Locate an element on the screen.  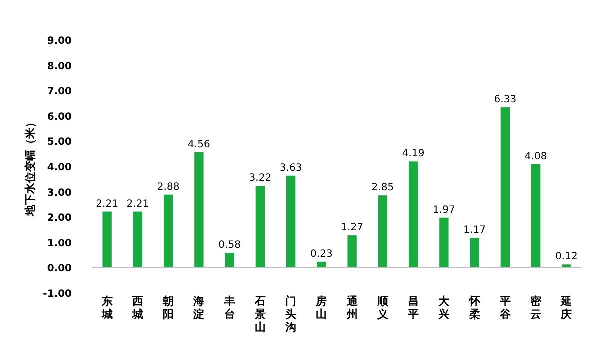
y-tick-label: 9.00 is located at coordinates (59, 41).